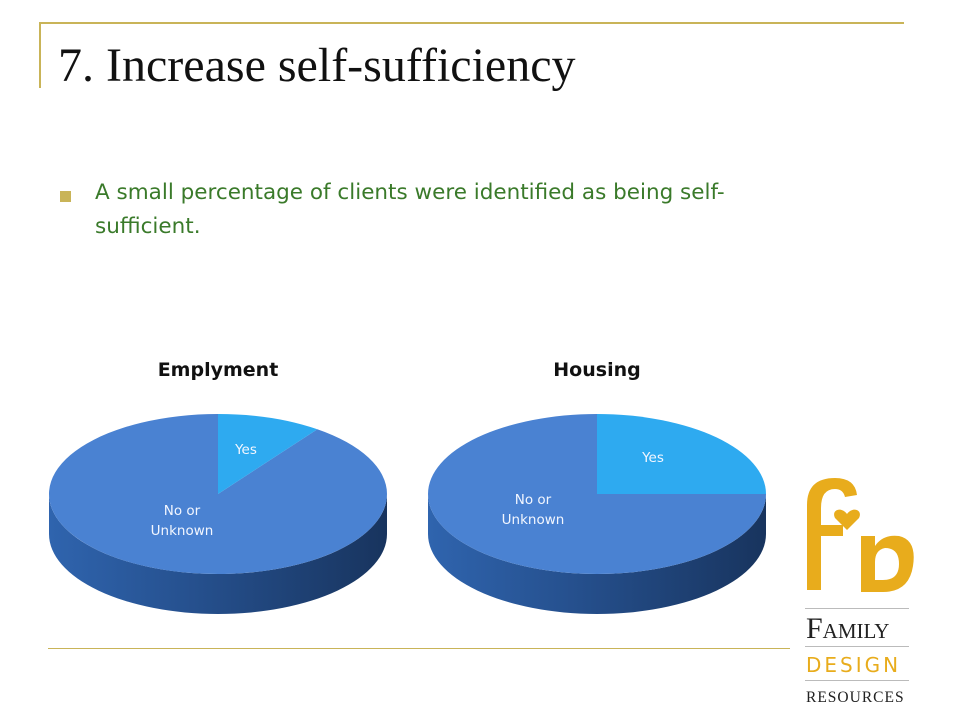 This screenshot has height=720, width=960. I want to click on bottom-rule, so click(419, 648).